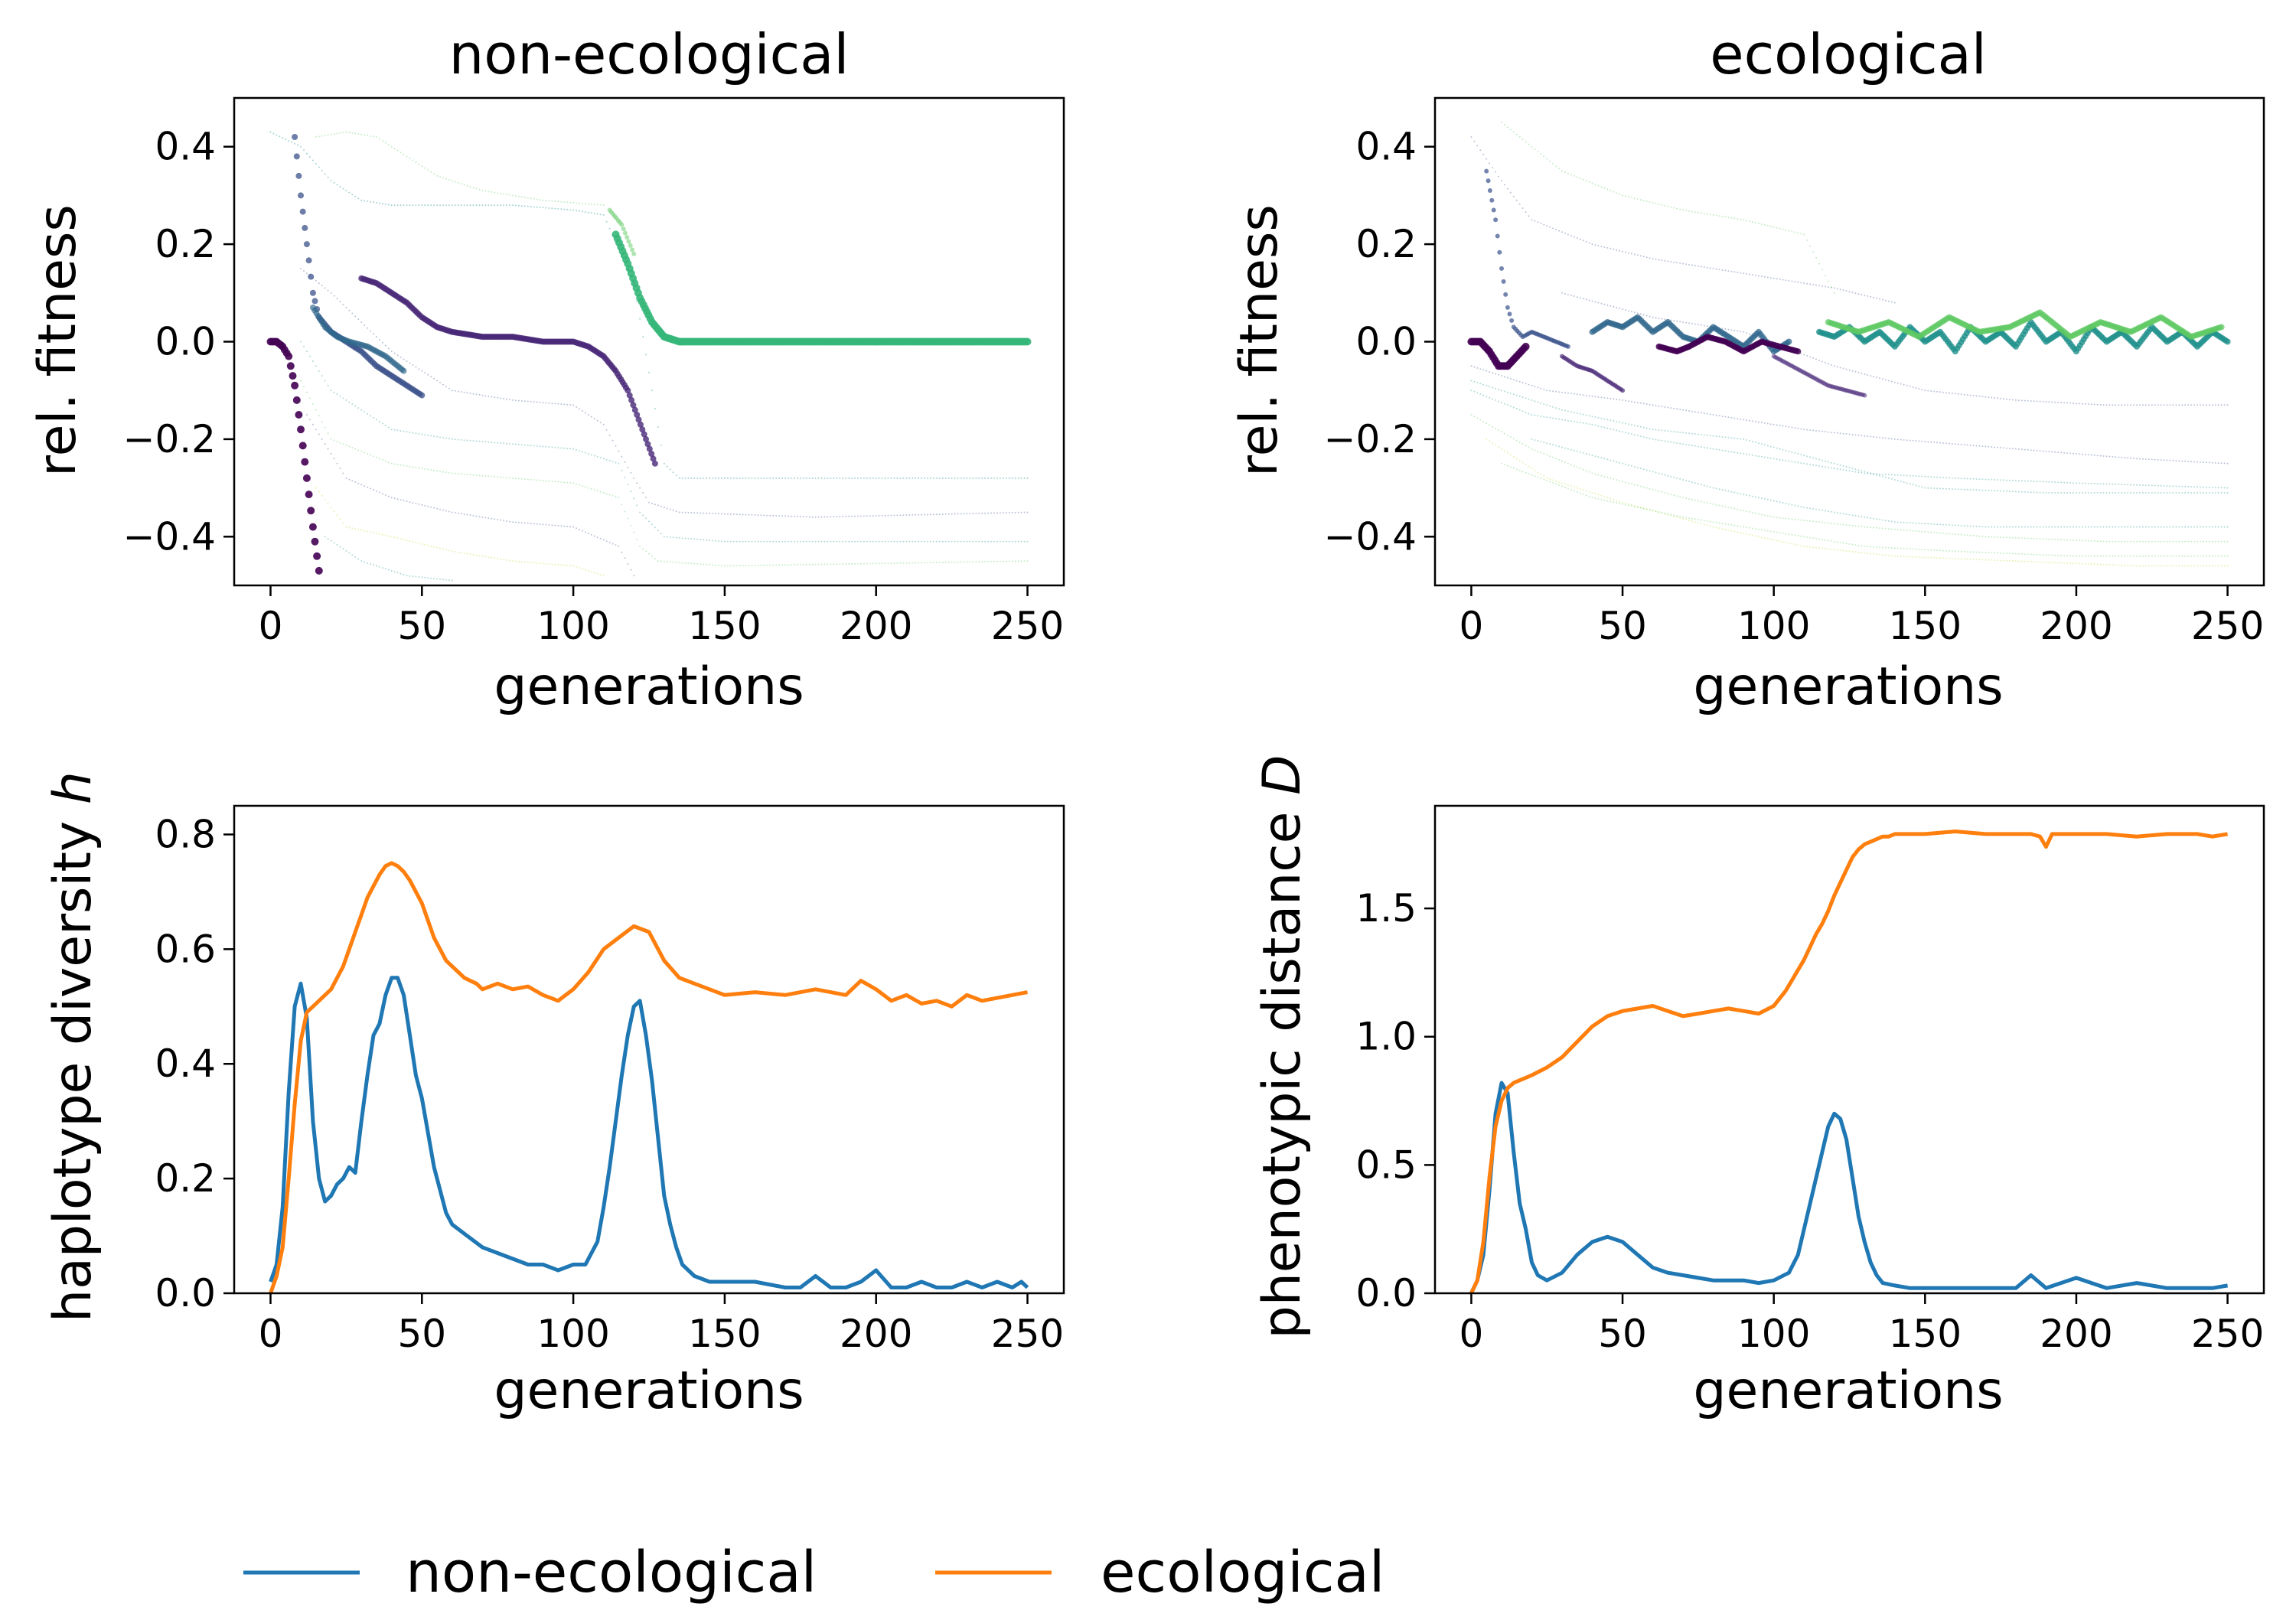  What do you see at coordinates (1849, 344) in the screenshot?
I see `plot-area` at bounding box center [1849, 344].